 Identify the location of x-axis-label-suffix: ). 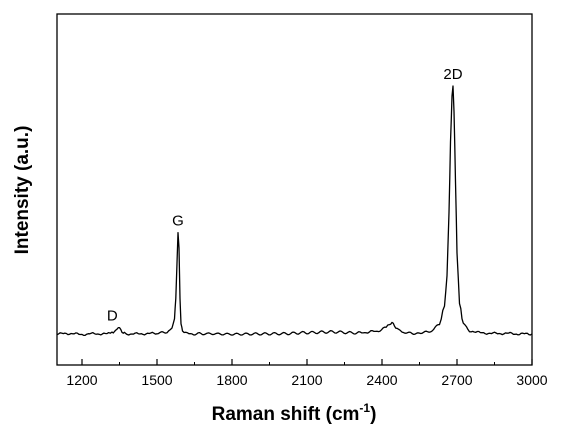
(373, 414).